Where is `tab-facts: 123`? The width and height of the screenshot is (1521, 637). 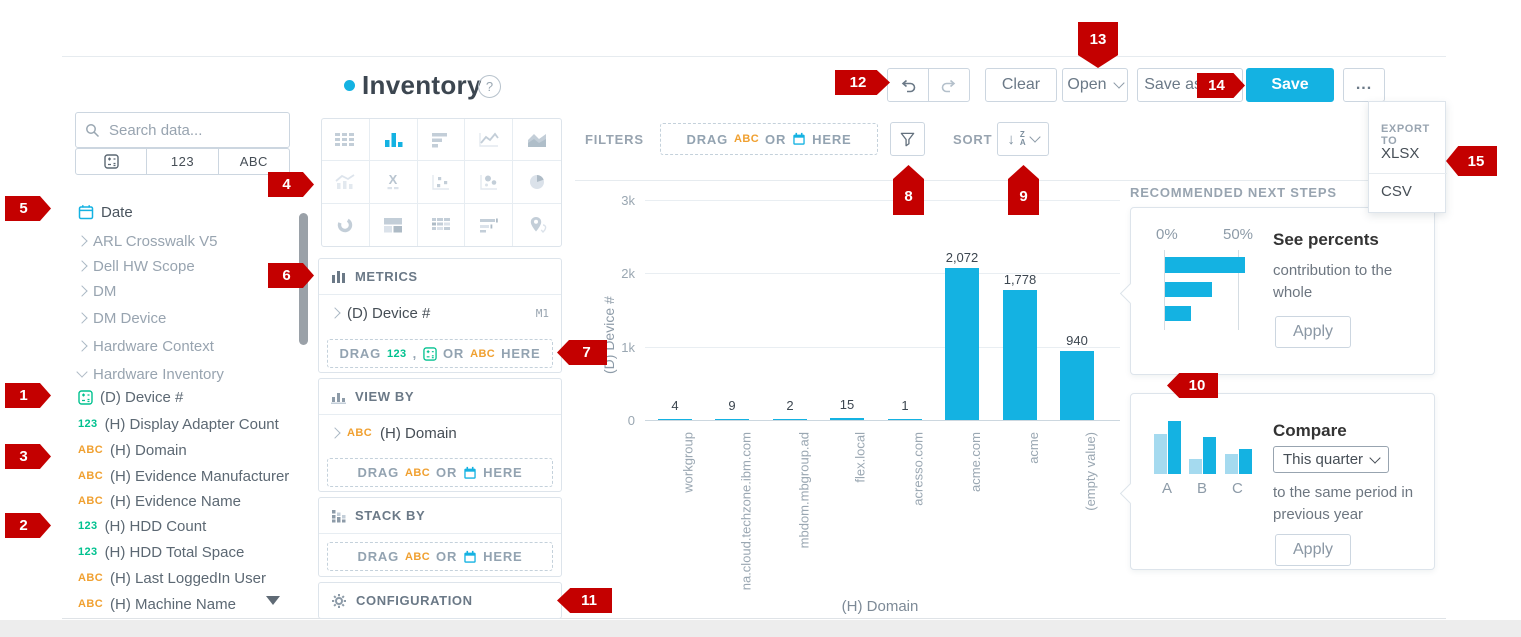
tab-facts: 123 is located at coordinates (183, 161).